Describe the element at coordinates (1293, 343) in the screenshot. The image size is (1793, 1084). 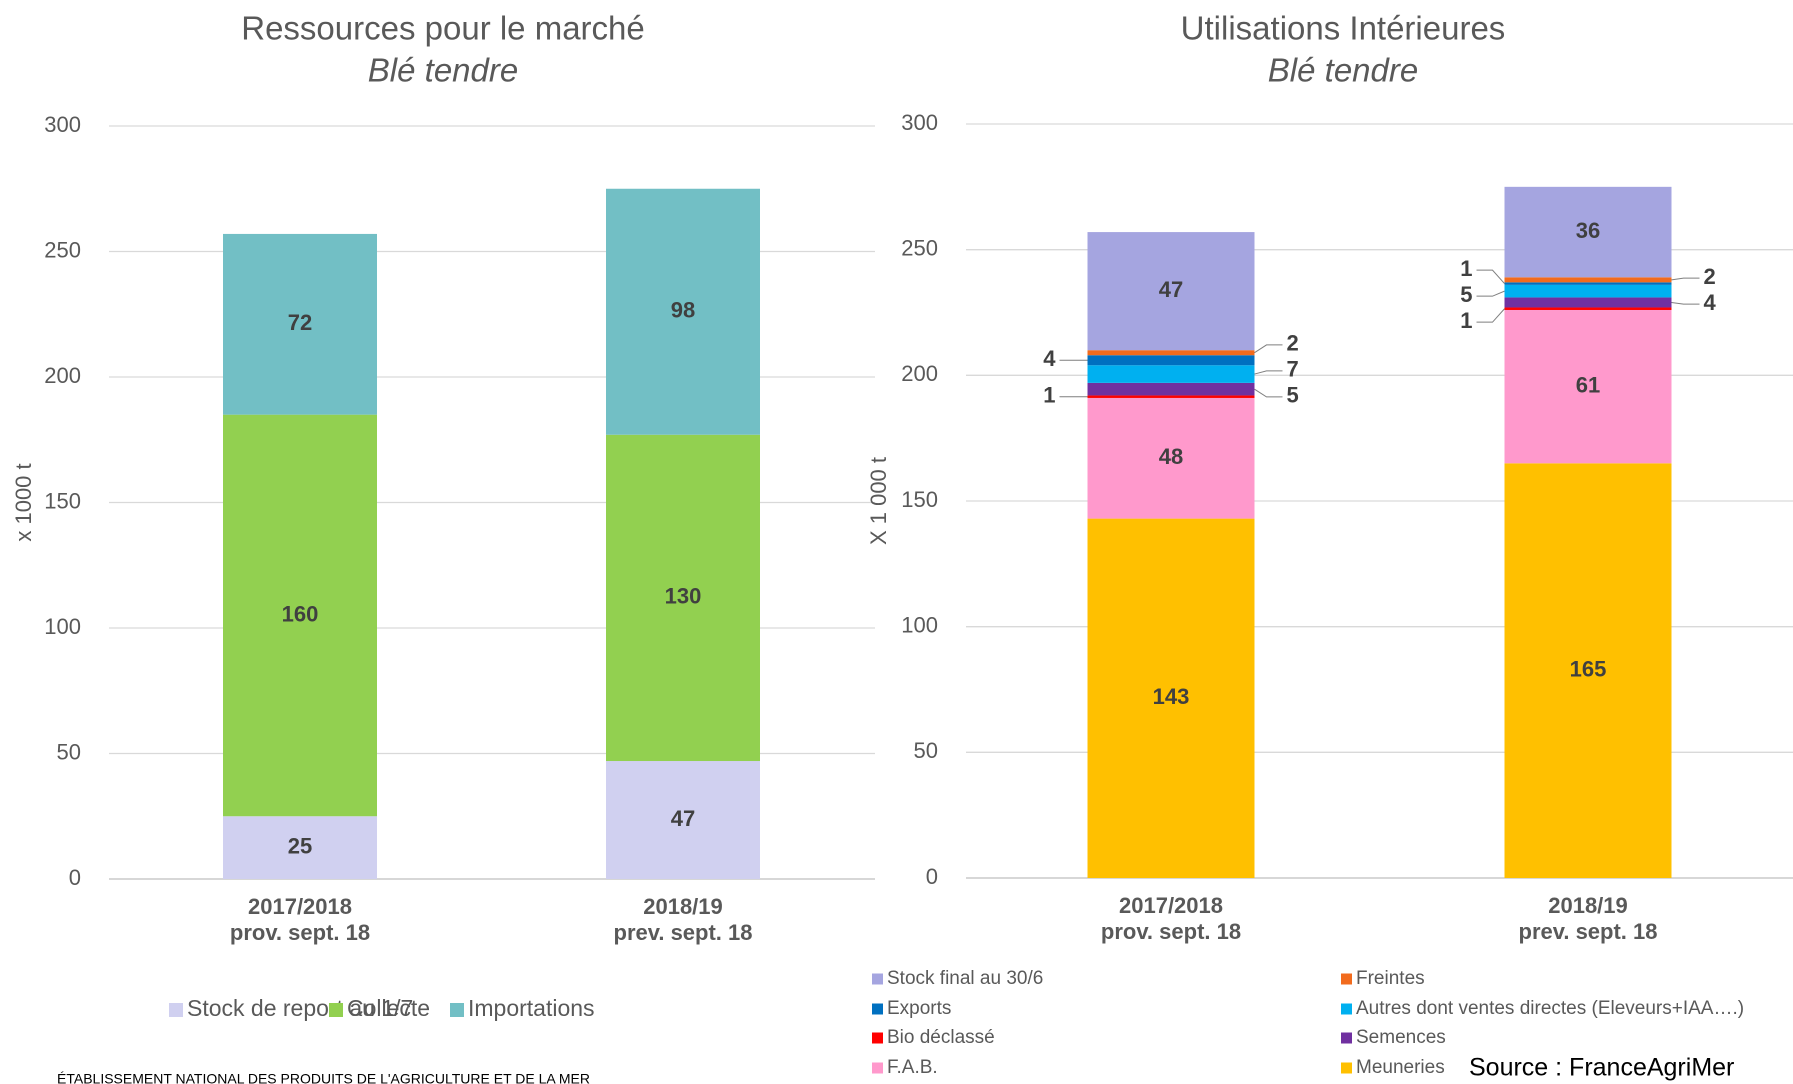
I see `value-label: 2` at that location.